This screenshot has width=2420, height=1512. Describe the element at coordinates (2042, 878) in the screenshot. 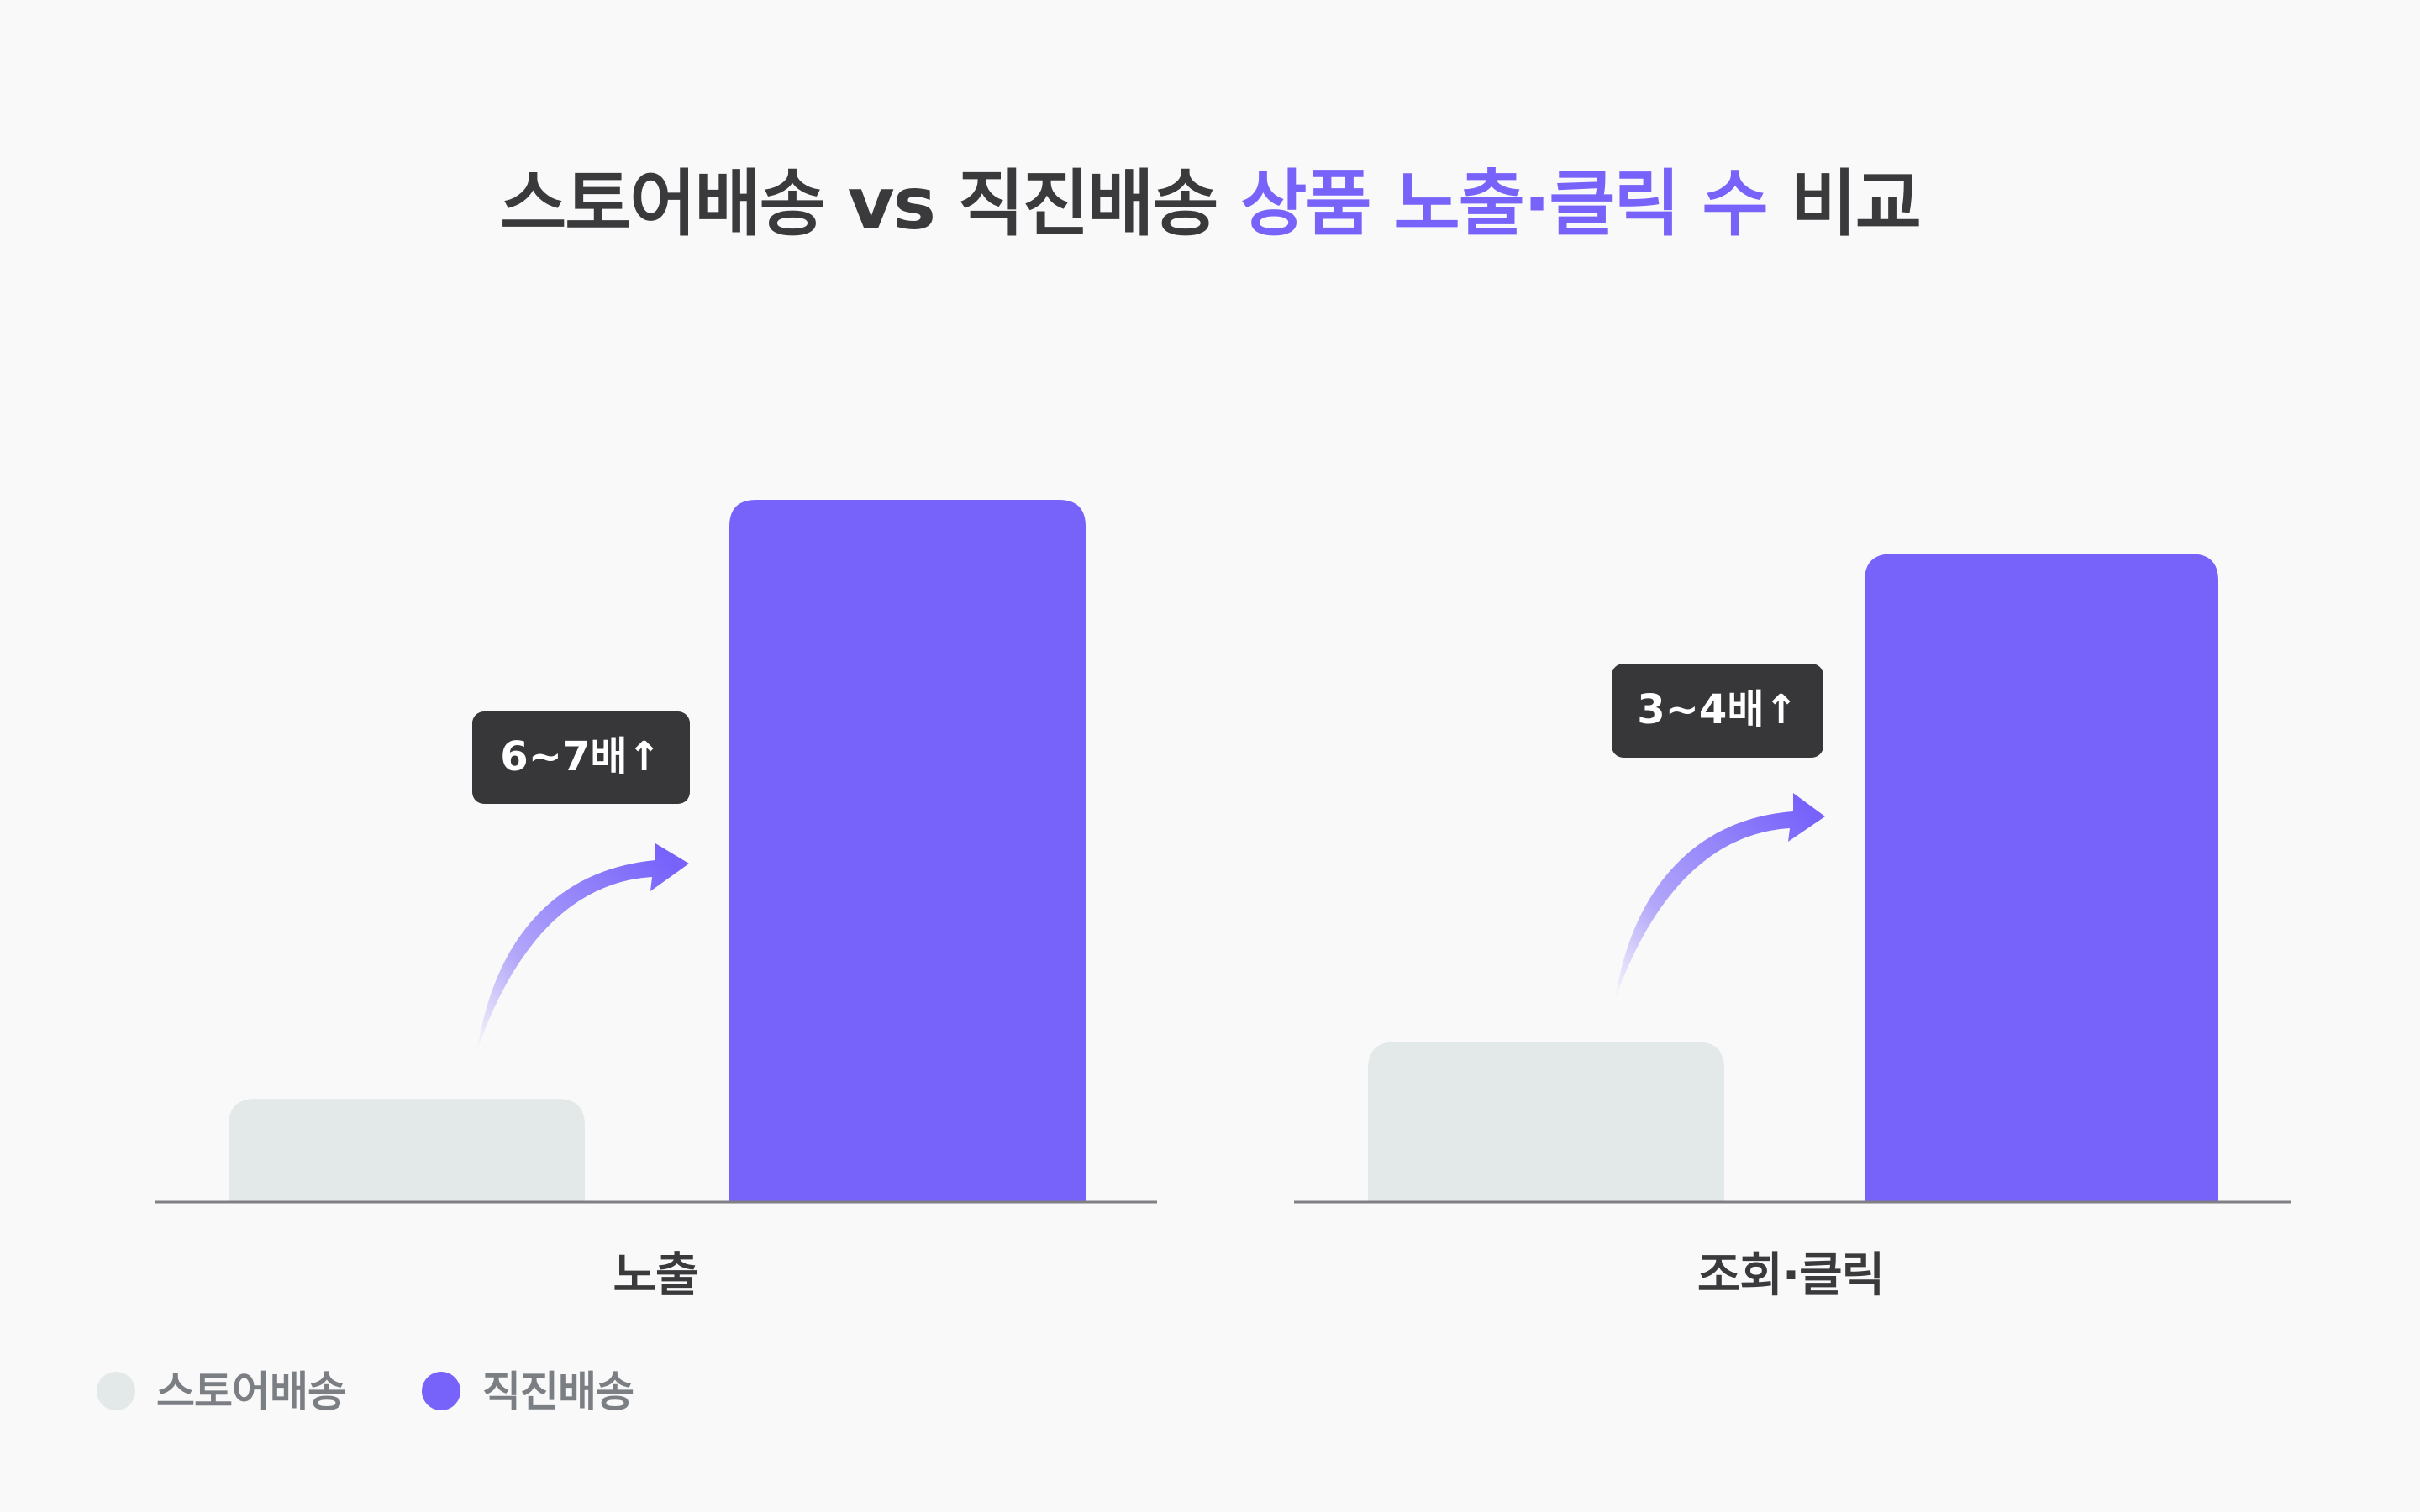

I see `bar-view-click-direct-delivery` at that location.